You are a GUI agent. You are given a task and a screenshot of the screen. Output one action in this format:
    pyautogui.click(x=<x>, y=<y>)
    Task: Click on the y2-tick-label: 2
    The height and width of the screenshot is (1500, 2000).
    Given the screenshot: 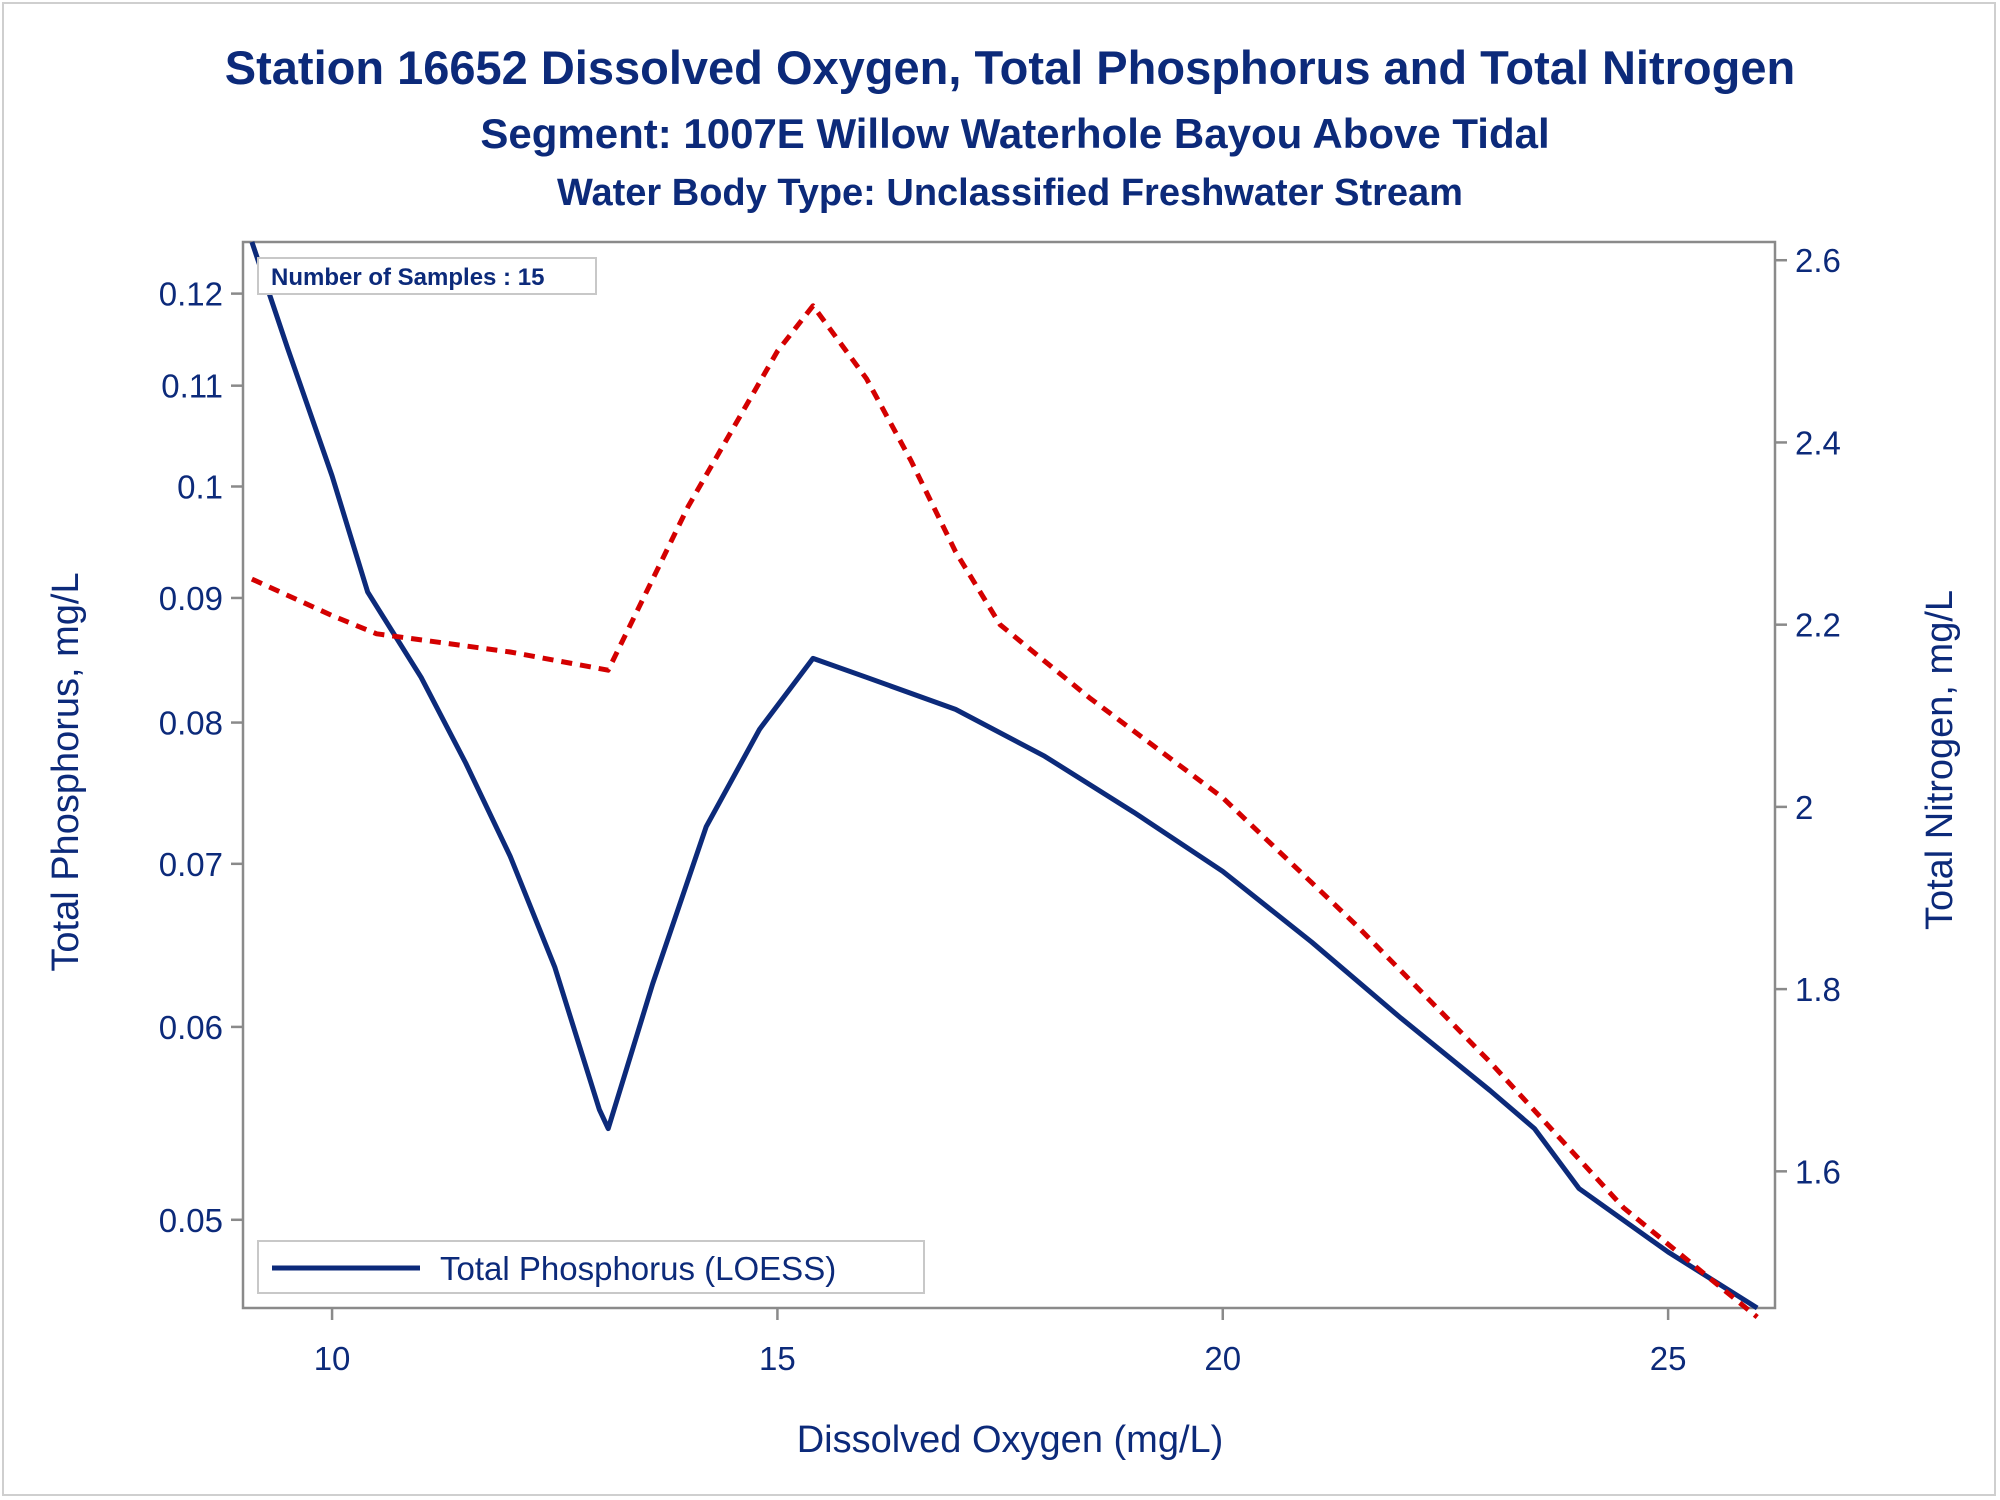 What is the action you would take?
    pyautogui.click(x=1804, y=807)
    